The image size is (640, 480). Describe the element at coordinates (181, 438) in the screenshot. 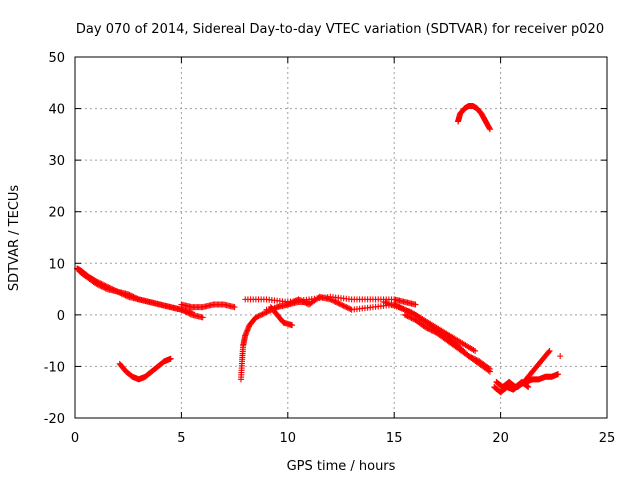

I see `x-tick-label: 5` at that location.